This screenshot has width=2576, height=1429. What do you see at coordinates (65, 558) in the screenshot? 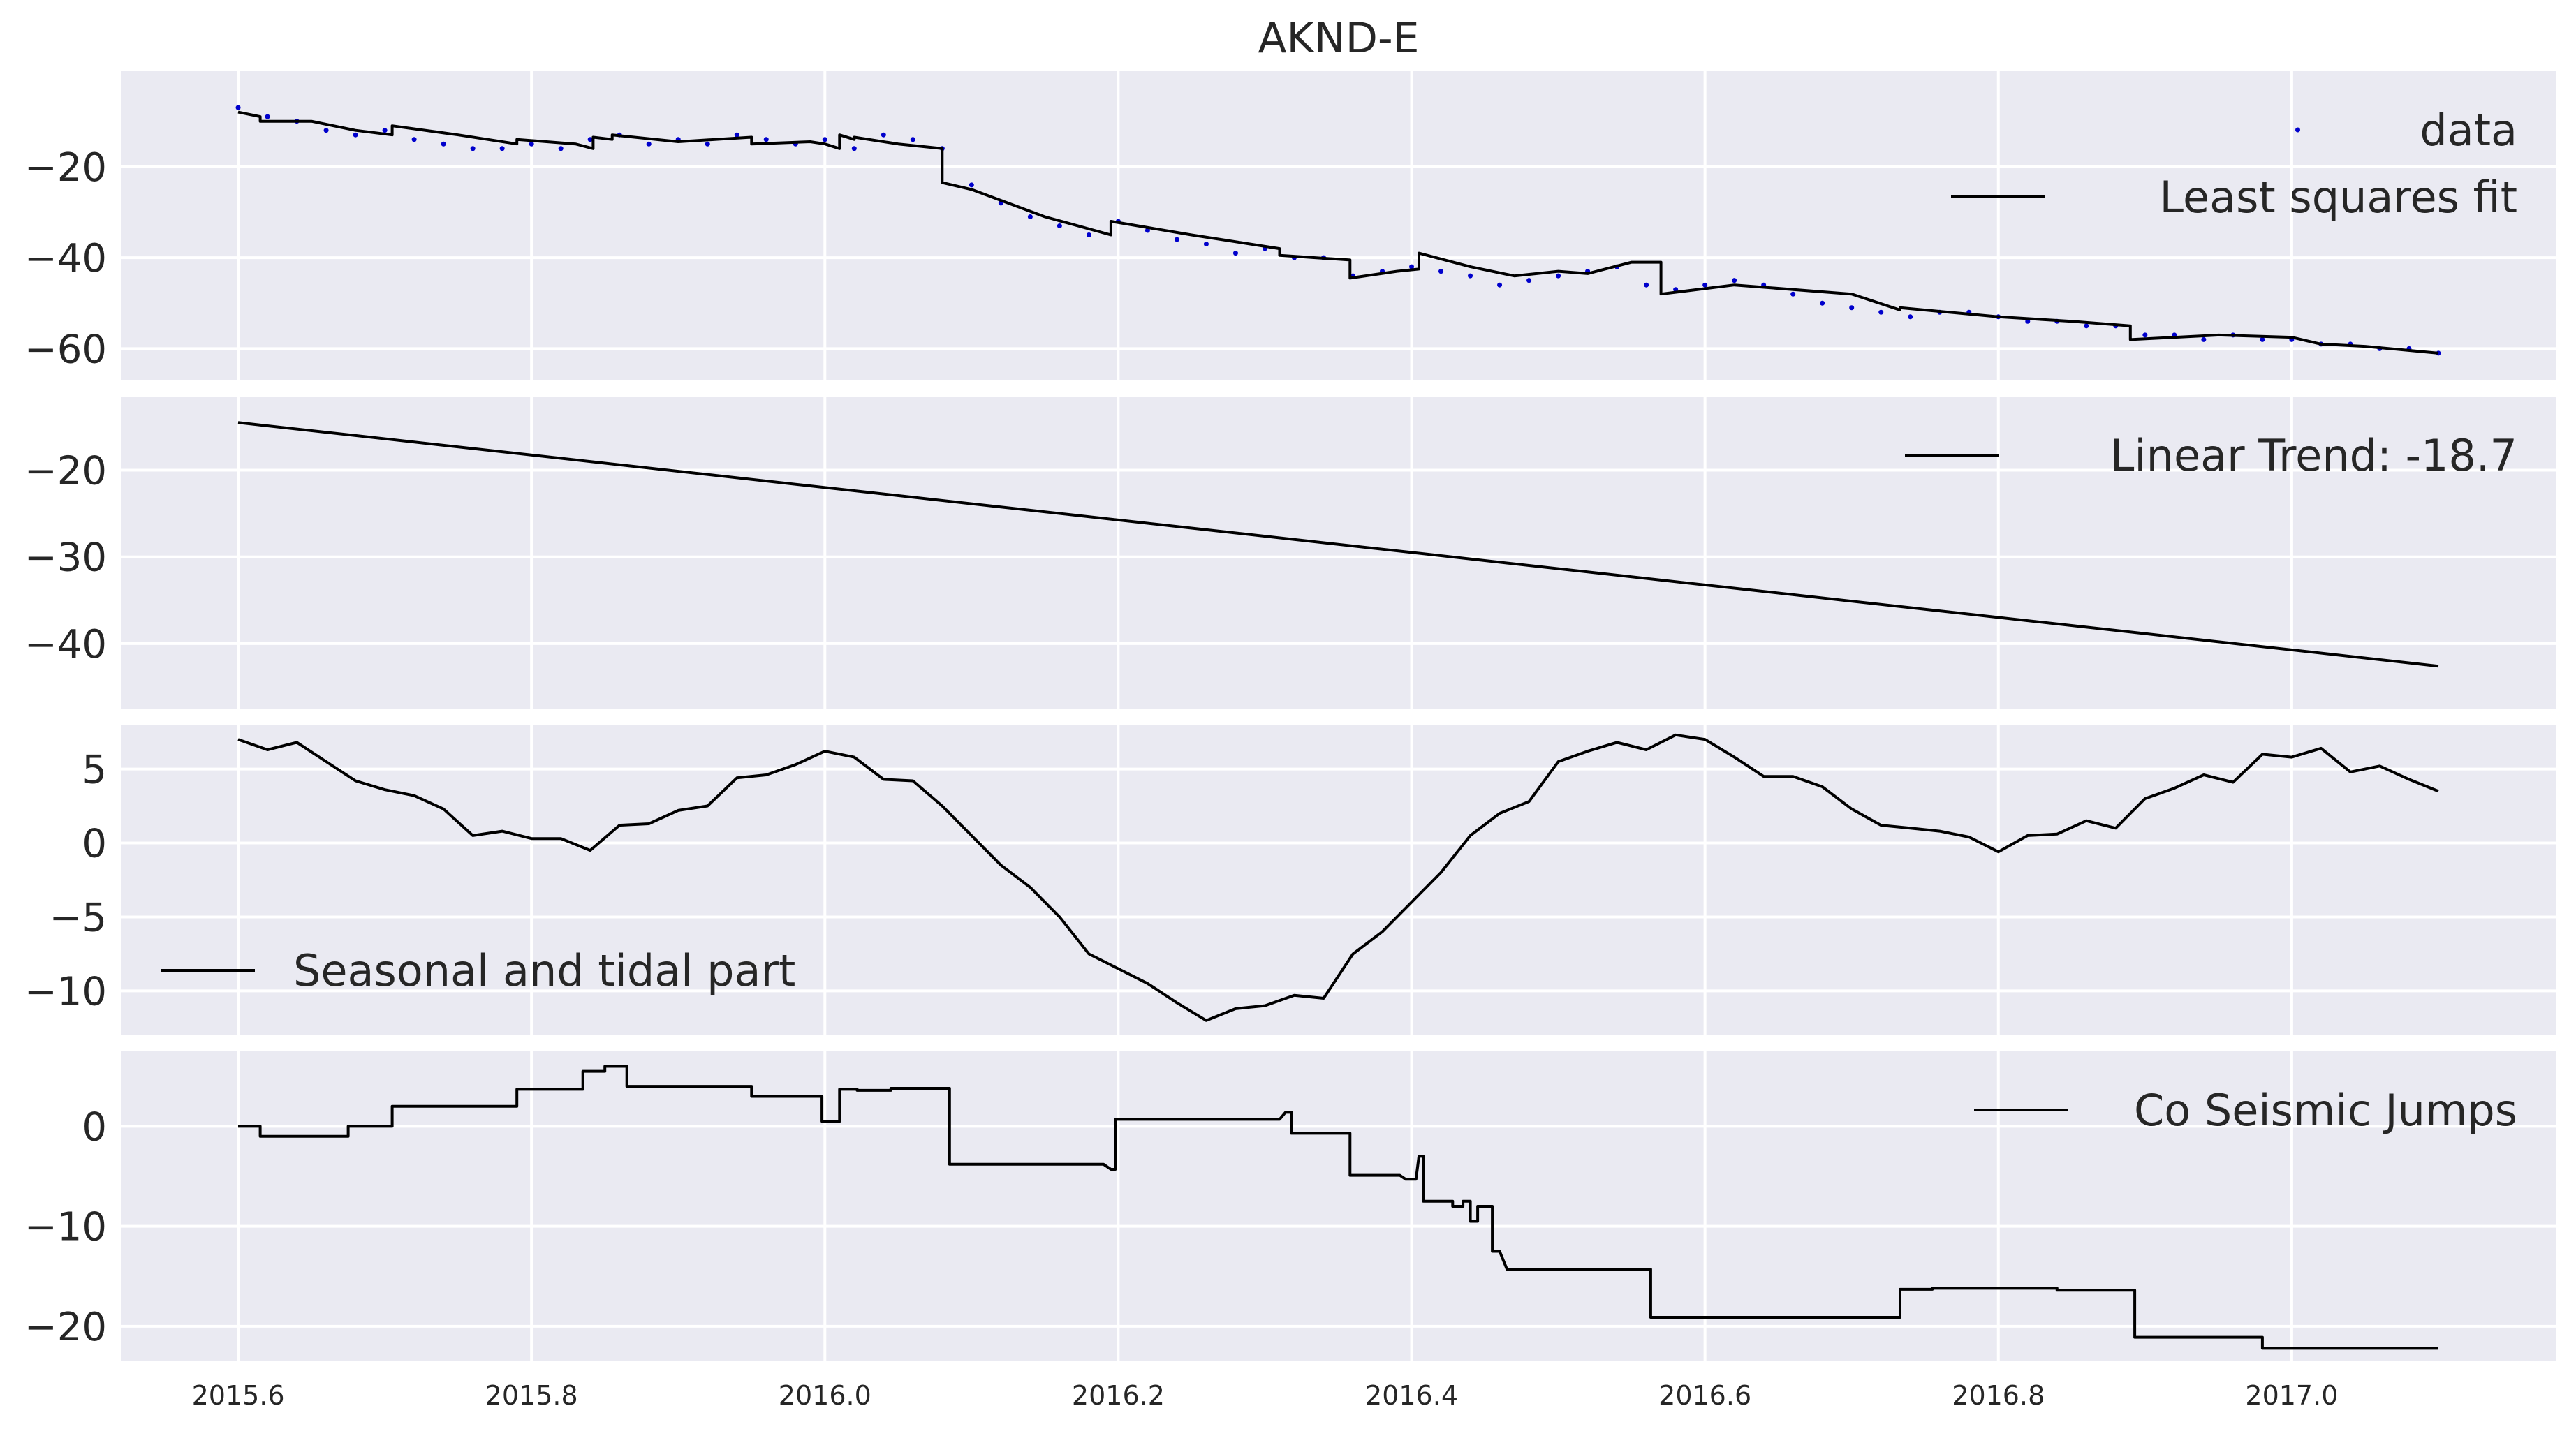
I see `y-tick-label: −30` at bounding box center [65, 558].